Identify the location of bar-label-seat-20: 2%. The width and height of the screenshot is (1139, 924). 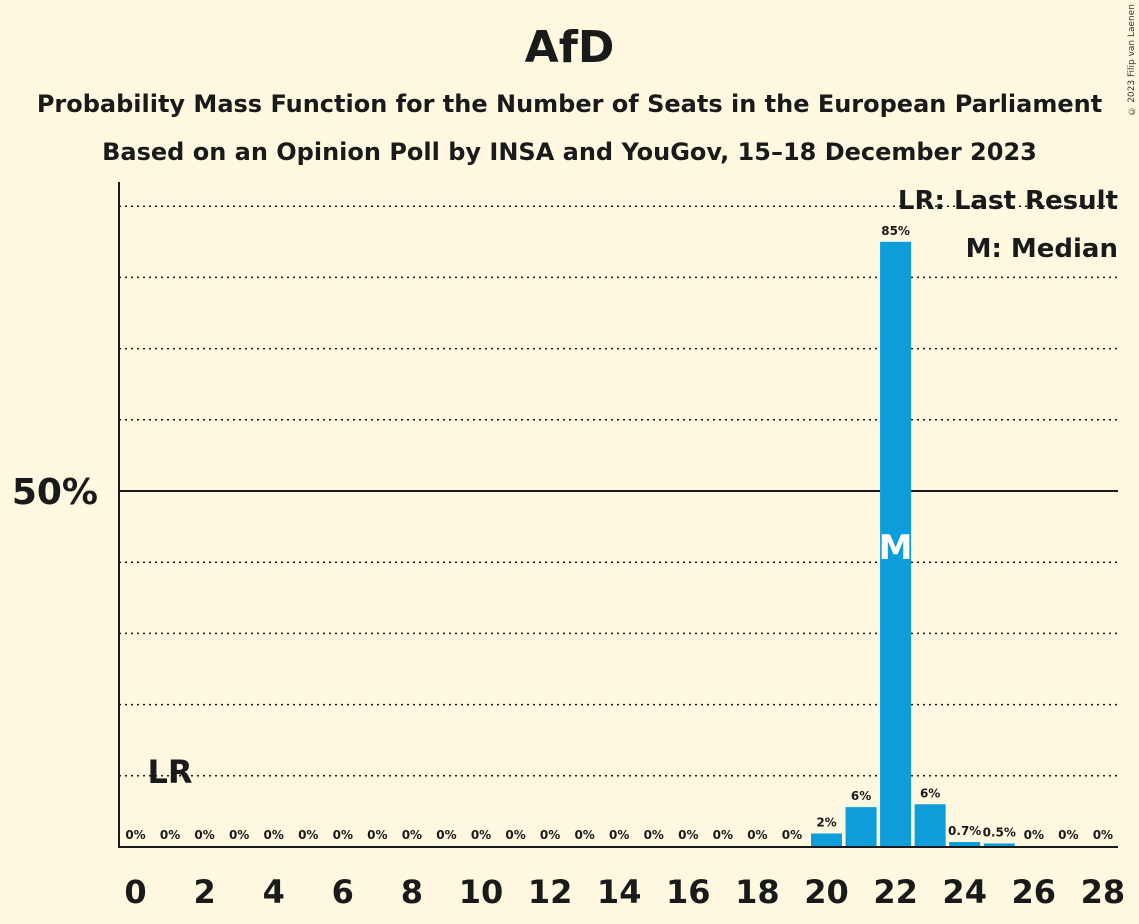
(826, 822).